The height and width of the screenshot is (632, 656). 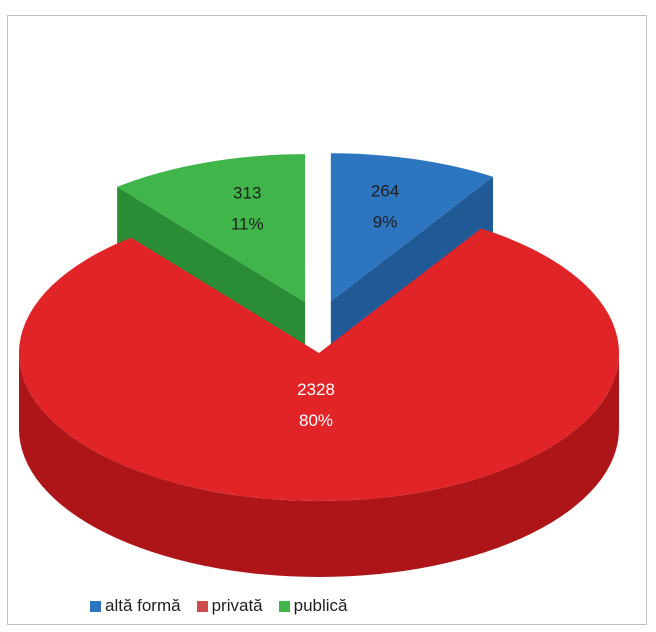 I want to click on legend: altă formă privată publică, so click(x=227, y=606).